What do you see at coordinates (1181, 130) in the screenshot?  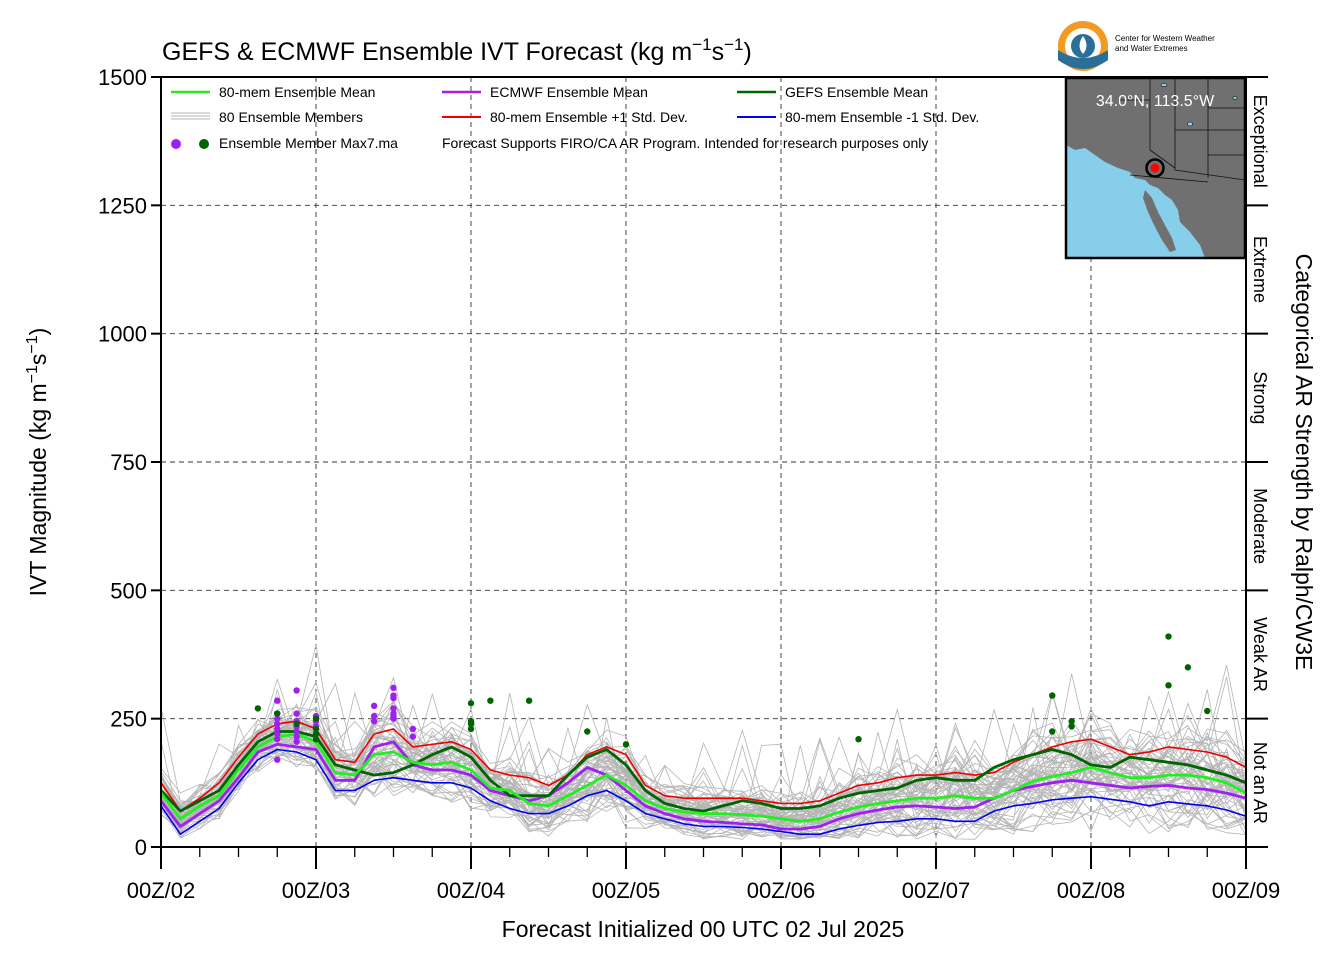 I see `map-borders` at bounding box center [1181, 130].